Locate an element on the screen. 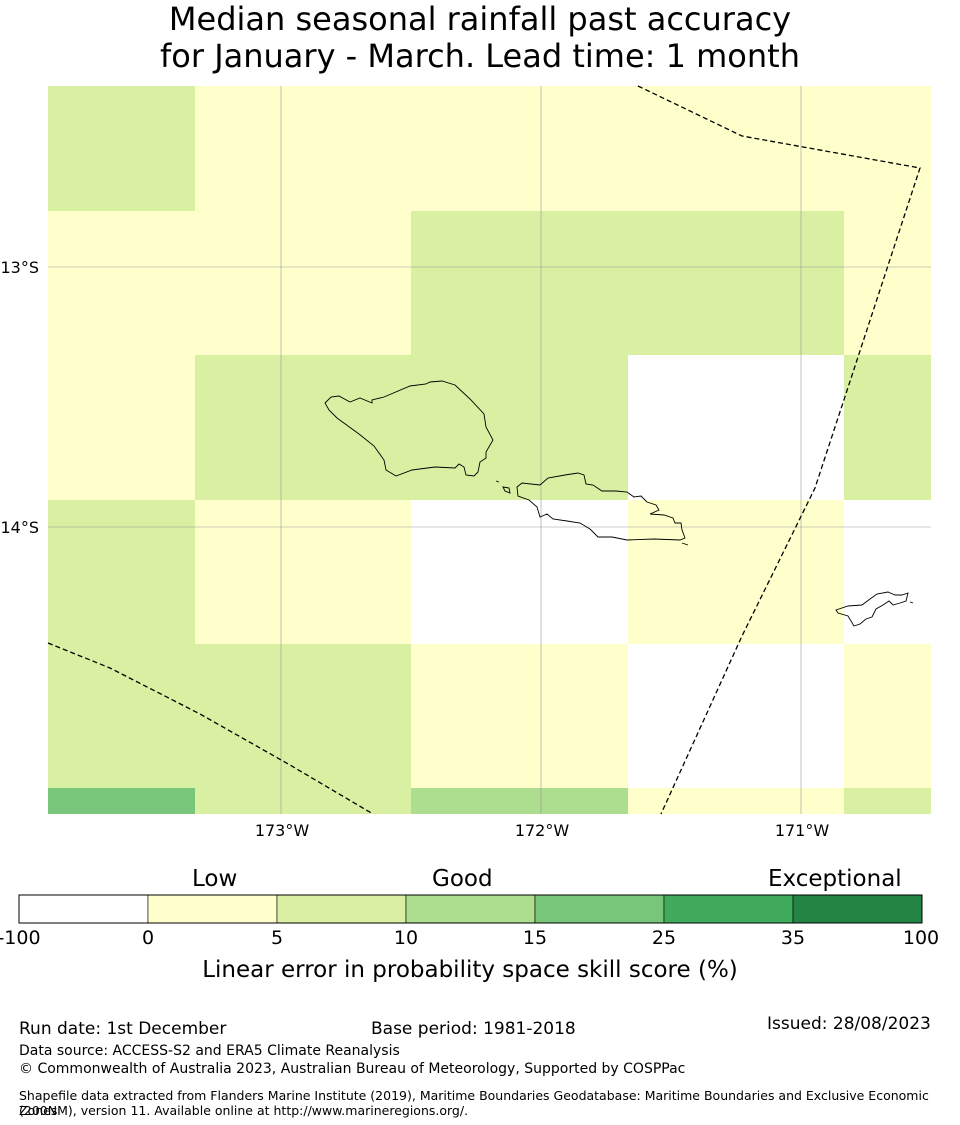 This screenshot has height=1125, width=960. title-line-1: Median seasonal rainfall past accuracy is located at coordinates (480, 19).